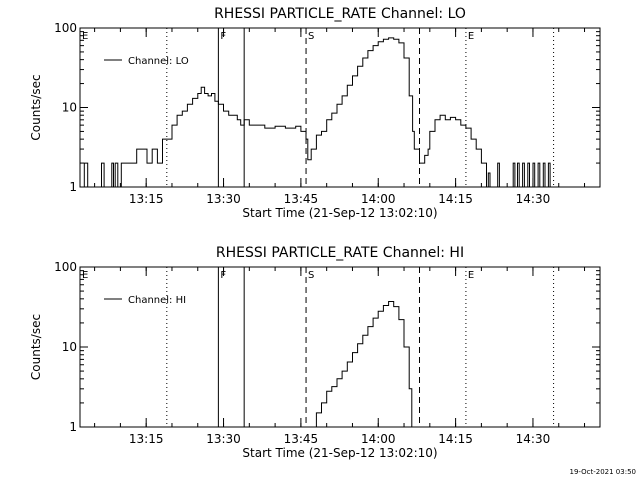  I want to click on legend-label: Channel: HI, so click(157, 300).